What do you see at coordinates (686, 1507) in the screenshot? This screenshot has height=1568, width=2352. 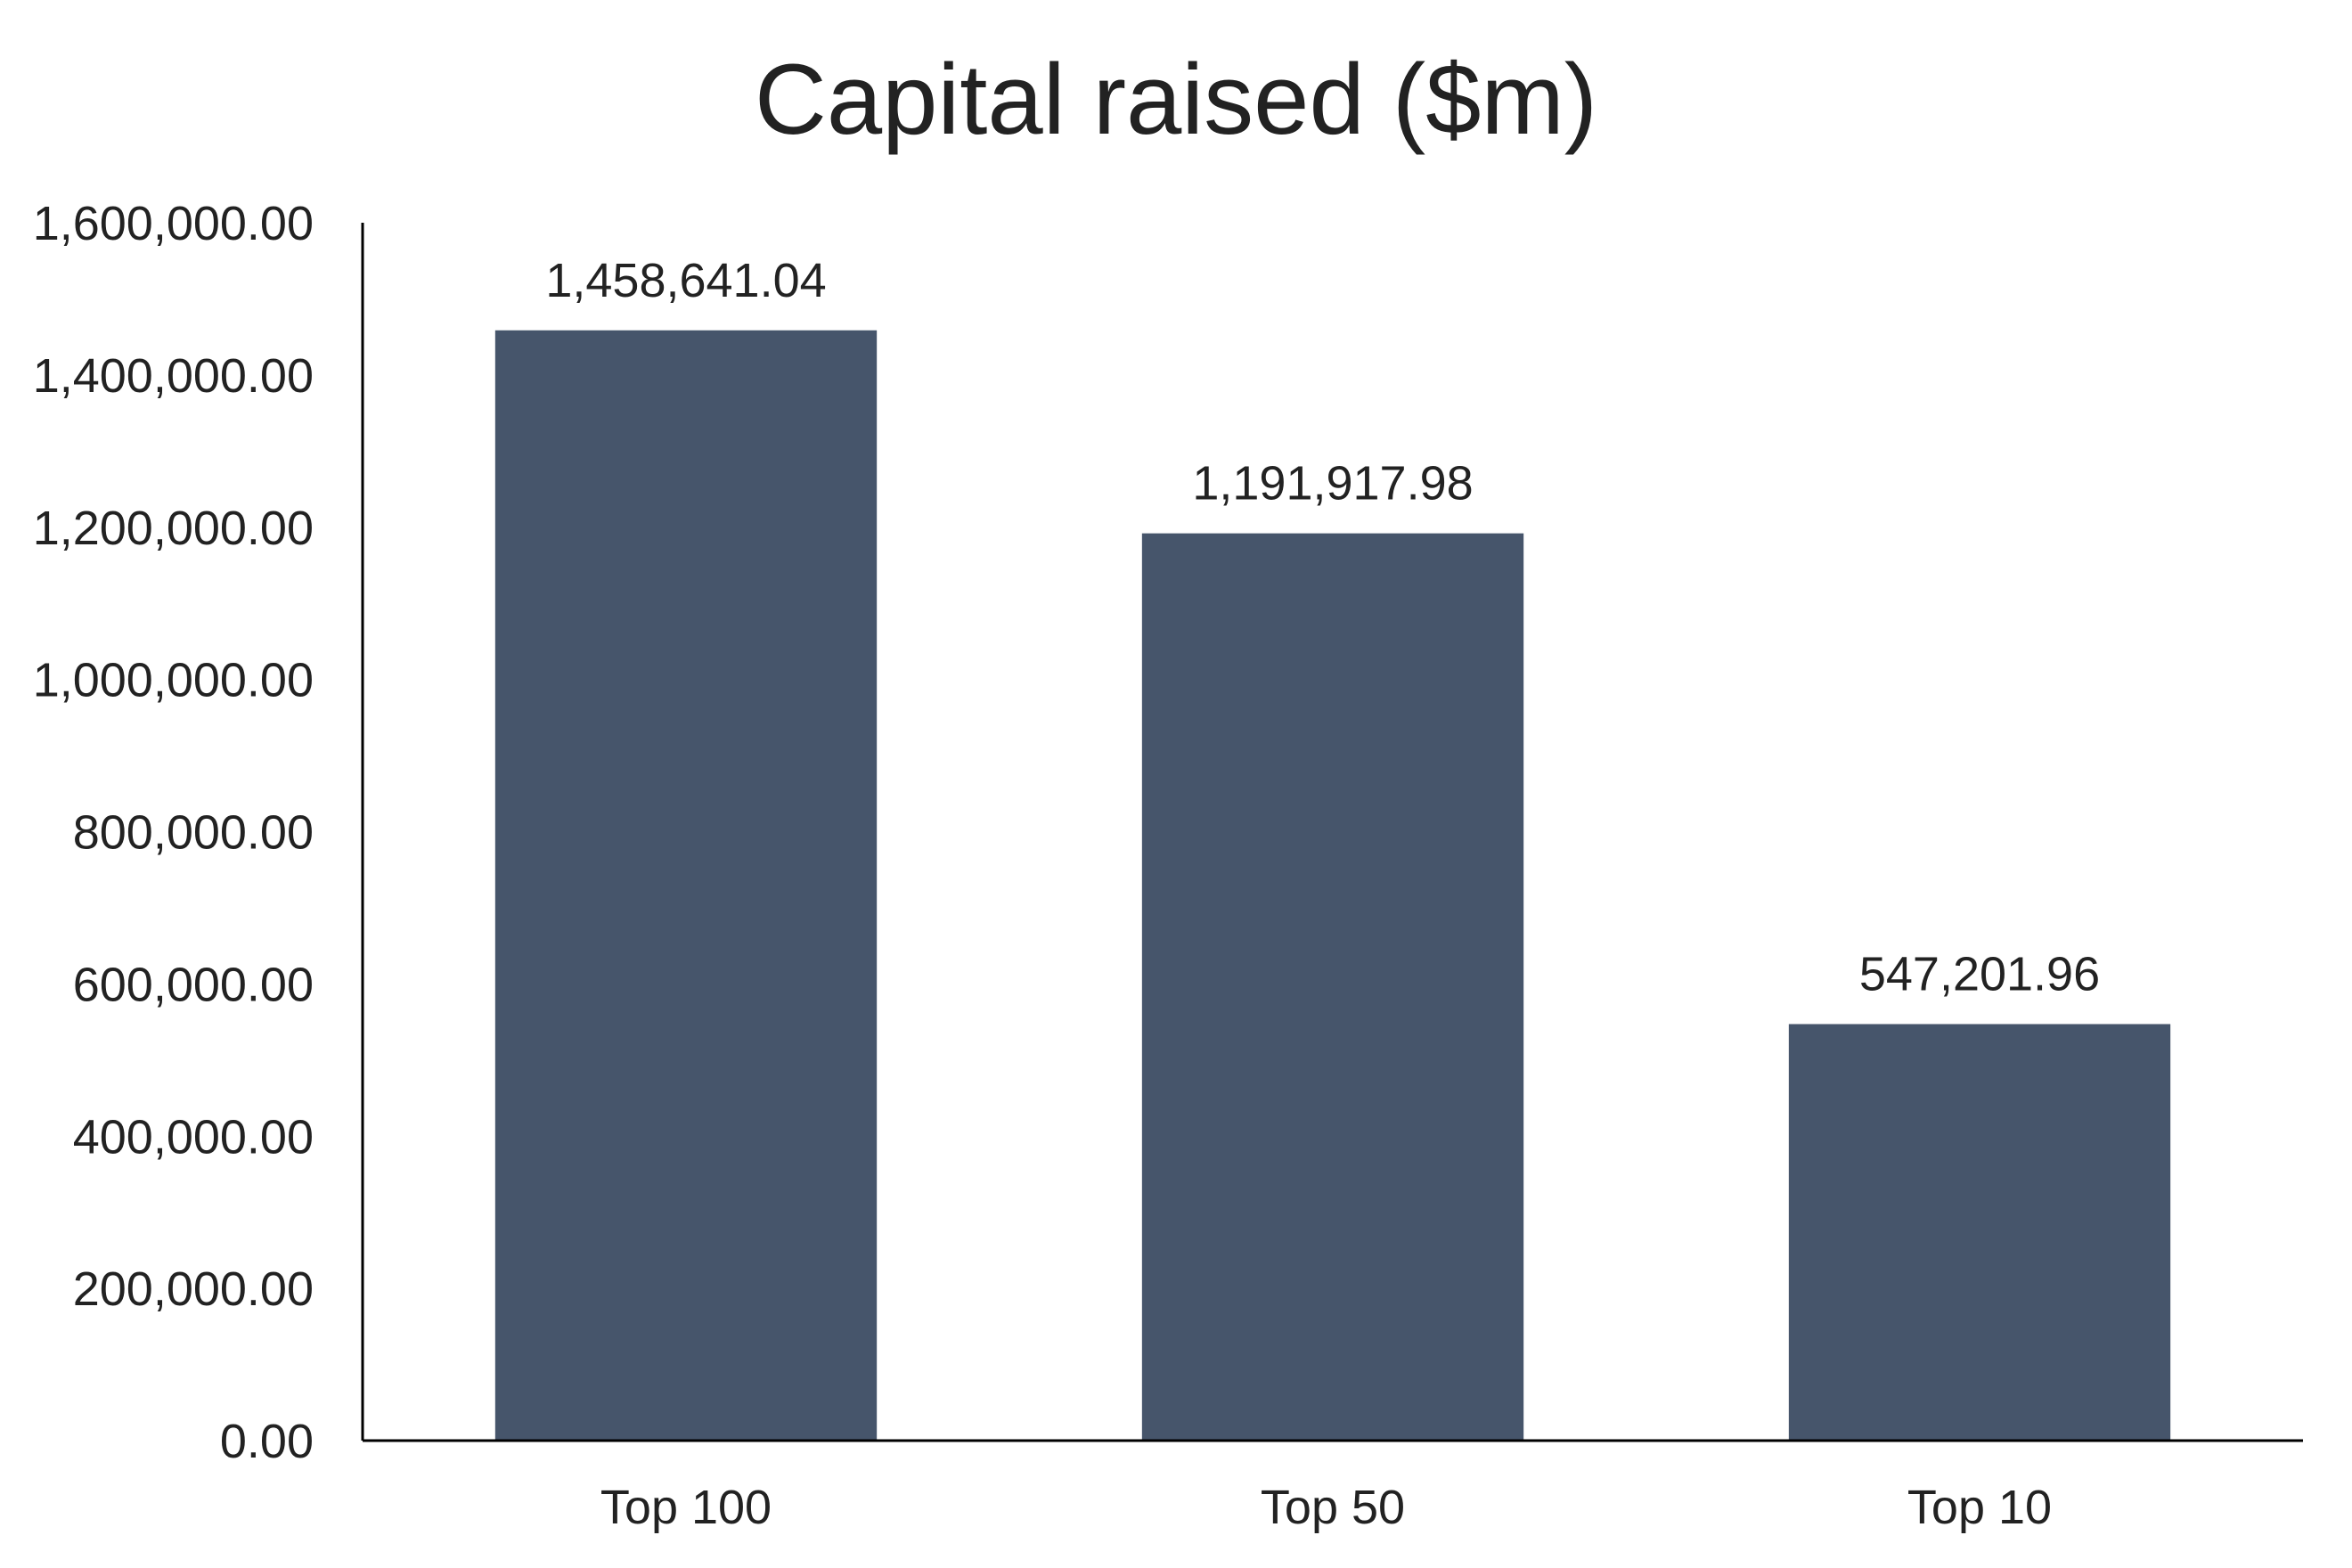 I see `x-tick-label: Top 100` at bounding box center [686, 1507].